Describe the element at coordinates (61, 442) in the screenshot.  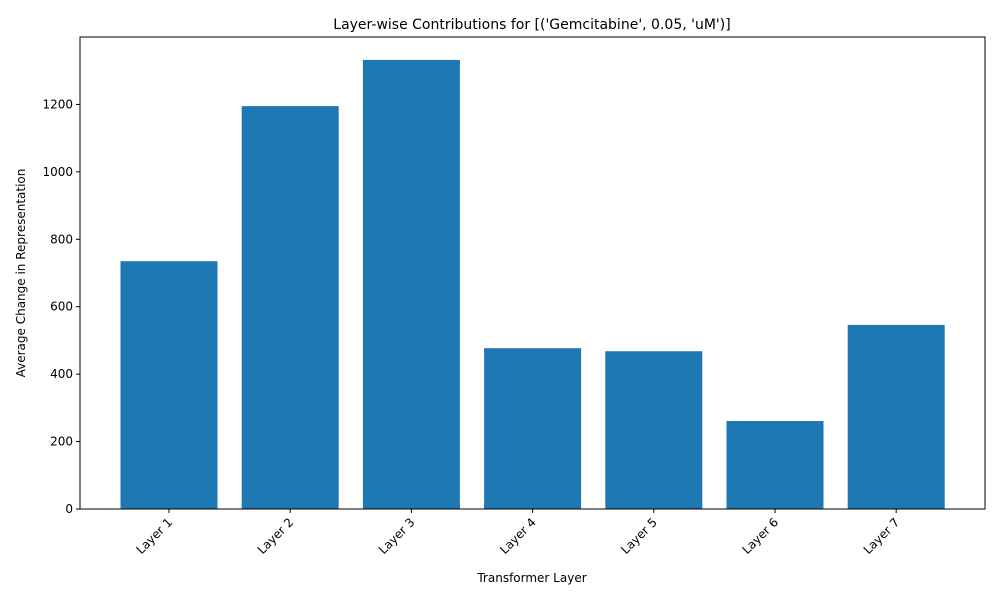
I see `y-tick-label: 200` at that location.